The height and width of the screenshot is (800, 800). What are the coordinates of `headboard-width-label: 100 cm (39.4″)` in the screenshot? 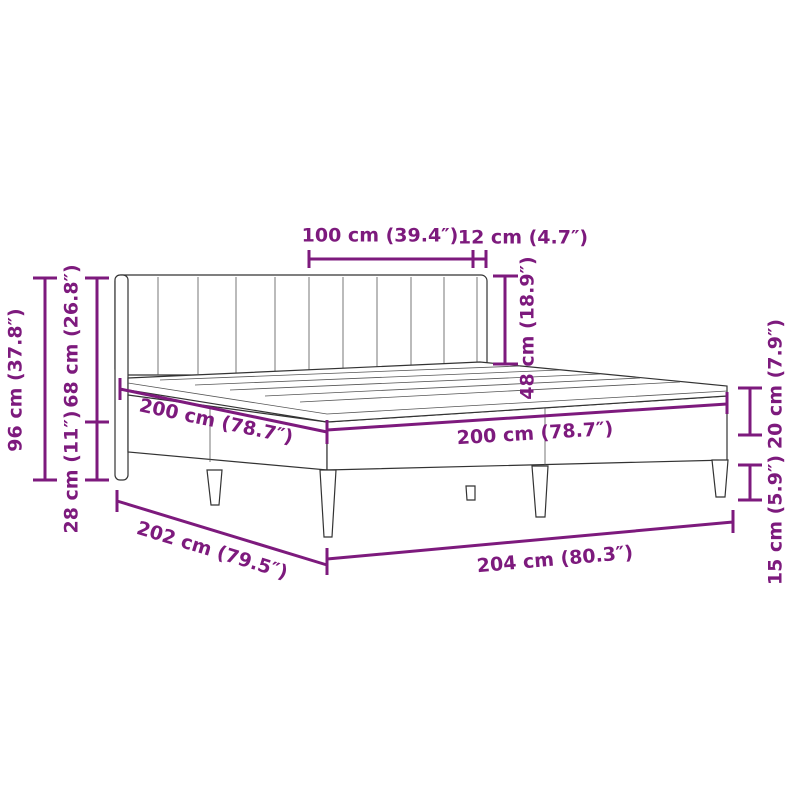 It's located at (380, 236).